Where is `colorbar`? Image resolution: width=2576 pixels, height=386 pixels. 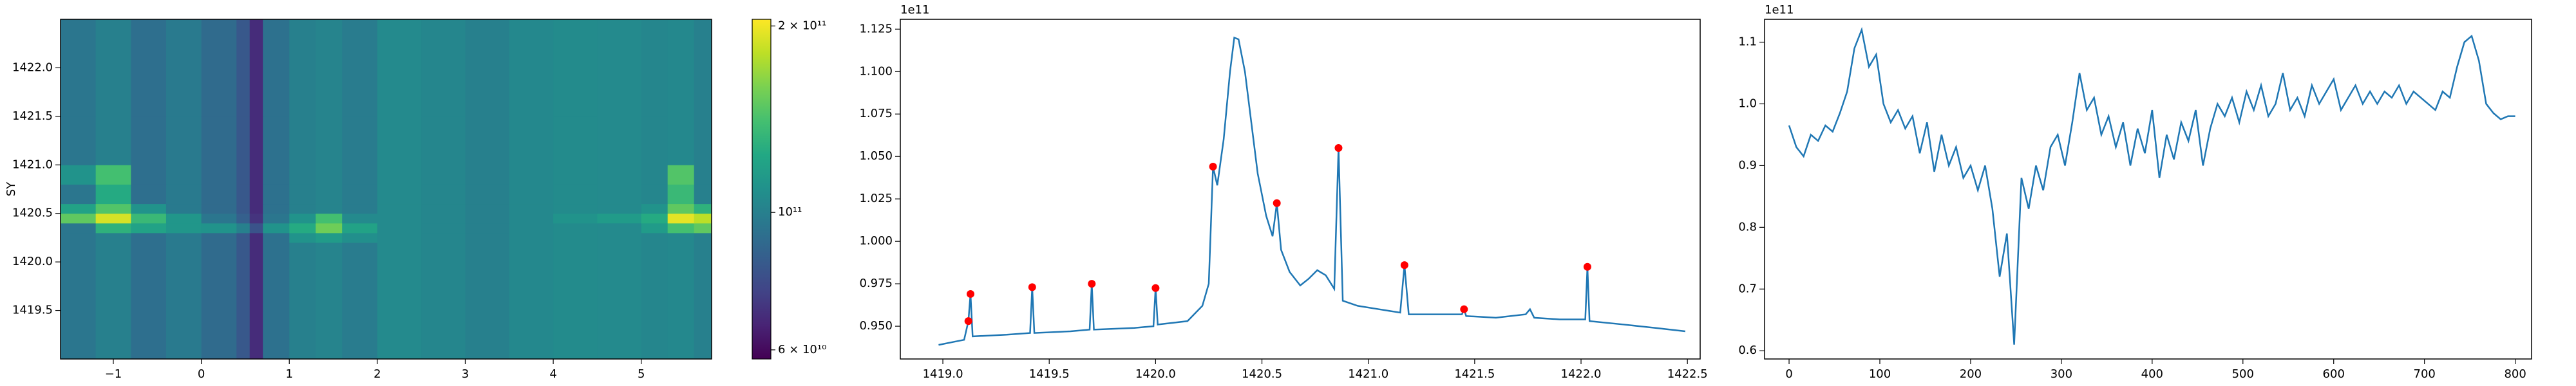 colorbar is located at coordinates (762, 189).